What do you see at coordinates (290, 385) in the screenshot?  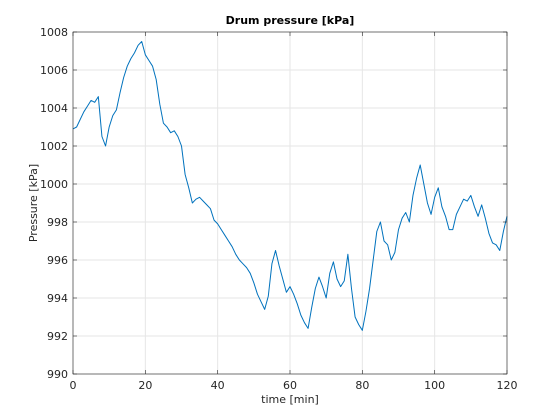 I see `x-tick-label: 60` at bounding box center [290, 385].